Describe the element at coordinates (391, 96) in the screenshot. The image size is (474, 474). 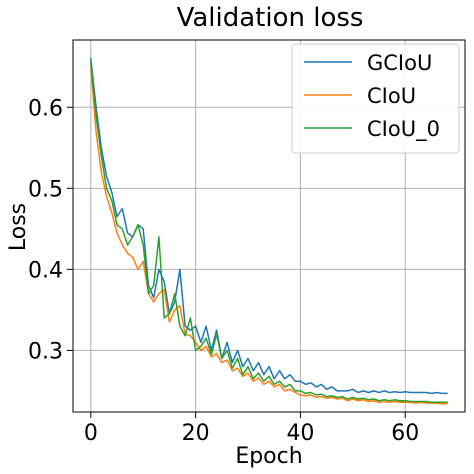
I see `legend-label: CIoU` at that location.